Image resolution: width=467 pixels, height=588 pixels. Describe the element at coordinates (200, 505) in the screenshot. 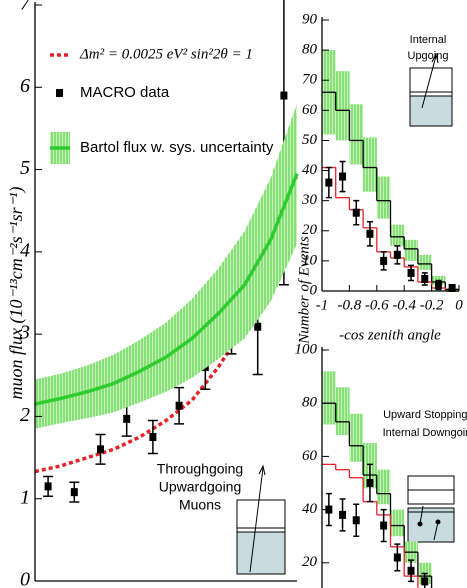

I see `annotation: Muons` at that location.